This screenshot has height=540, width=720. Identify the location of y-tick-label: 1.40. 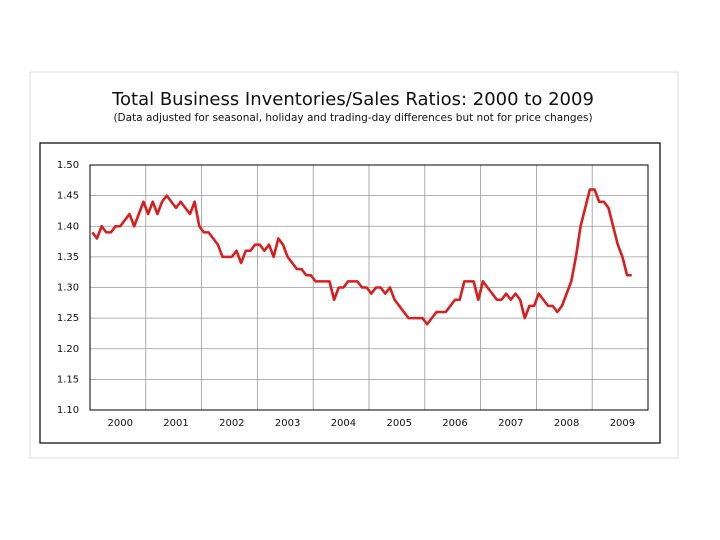
(68, 226).